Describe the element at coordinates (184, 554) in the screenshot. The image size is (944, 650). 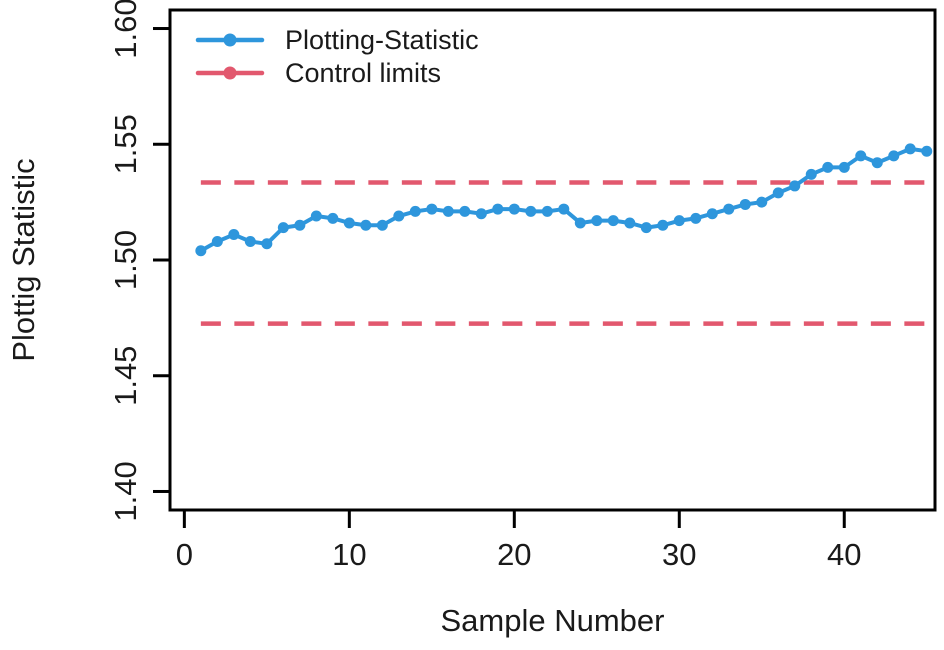
I see `x-tick-label: 0` at that location.